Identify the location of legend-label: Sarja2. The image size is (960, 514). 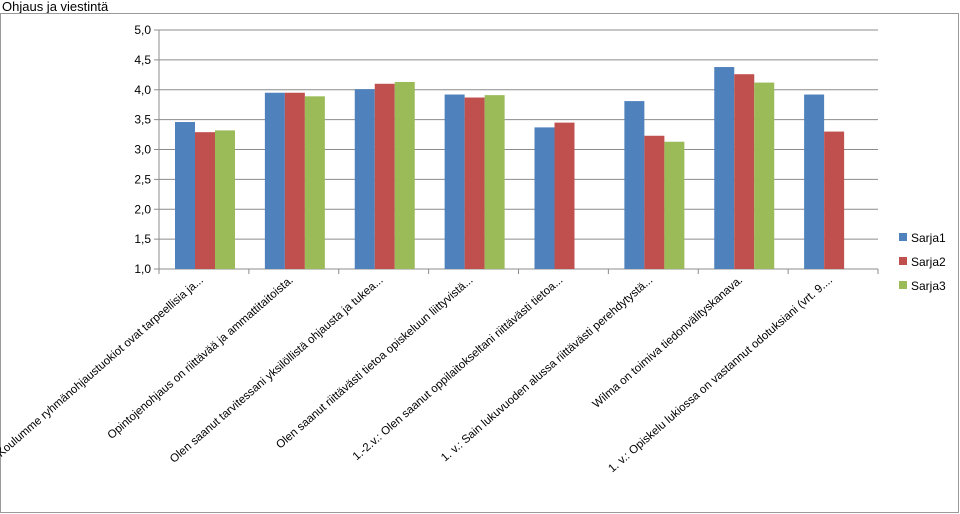
(928, 262).